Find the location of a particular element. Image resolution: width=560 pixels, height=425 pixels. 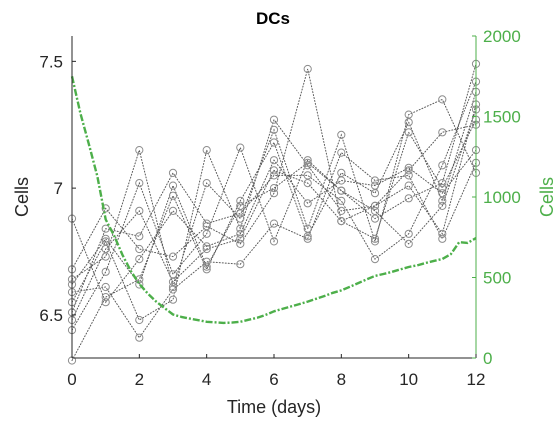

chart-title: DCs is located at coordinates (273, 18).